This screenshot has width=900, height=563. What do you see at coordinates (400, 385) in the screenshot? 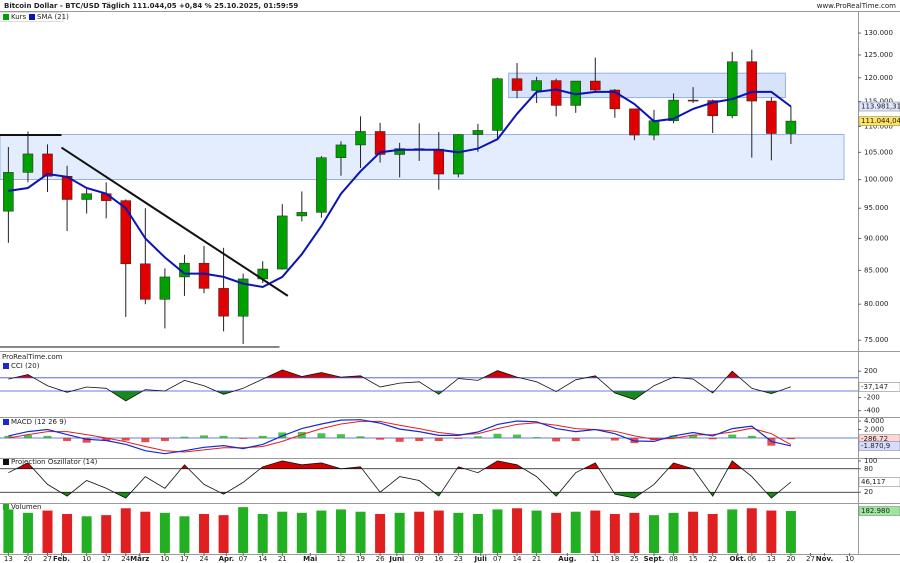
I see `indicator-line` at bounding box center [400, 385].